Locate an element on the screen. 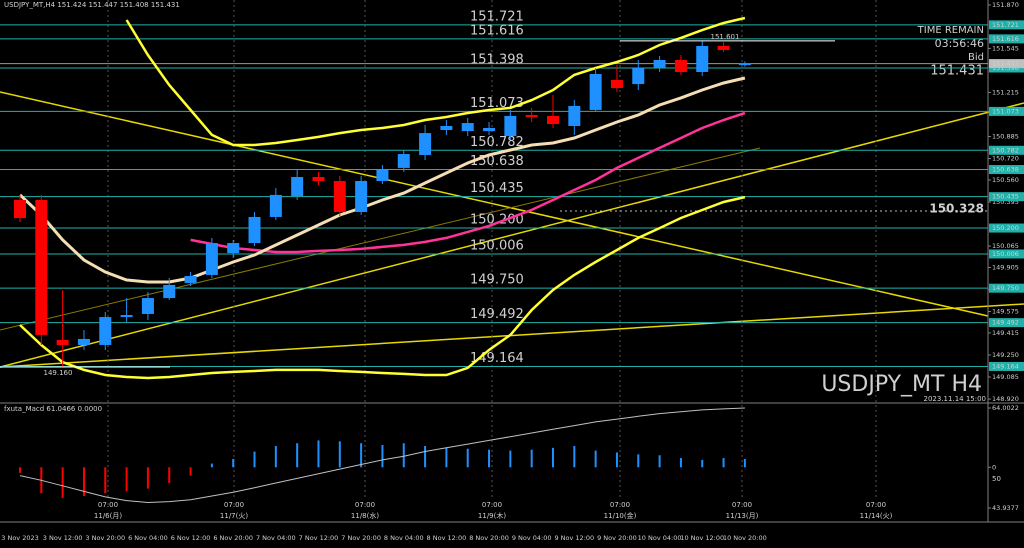 The image size is (1024, 548). day-date-label: 11/8(水) is located at coordinates (365, 515).